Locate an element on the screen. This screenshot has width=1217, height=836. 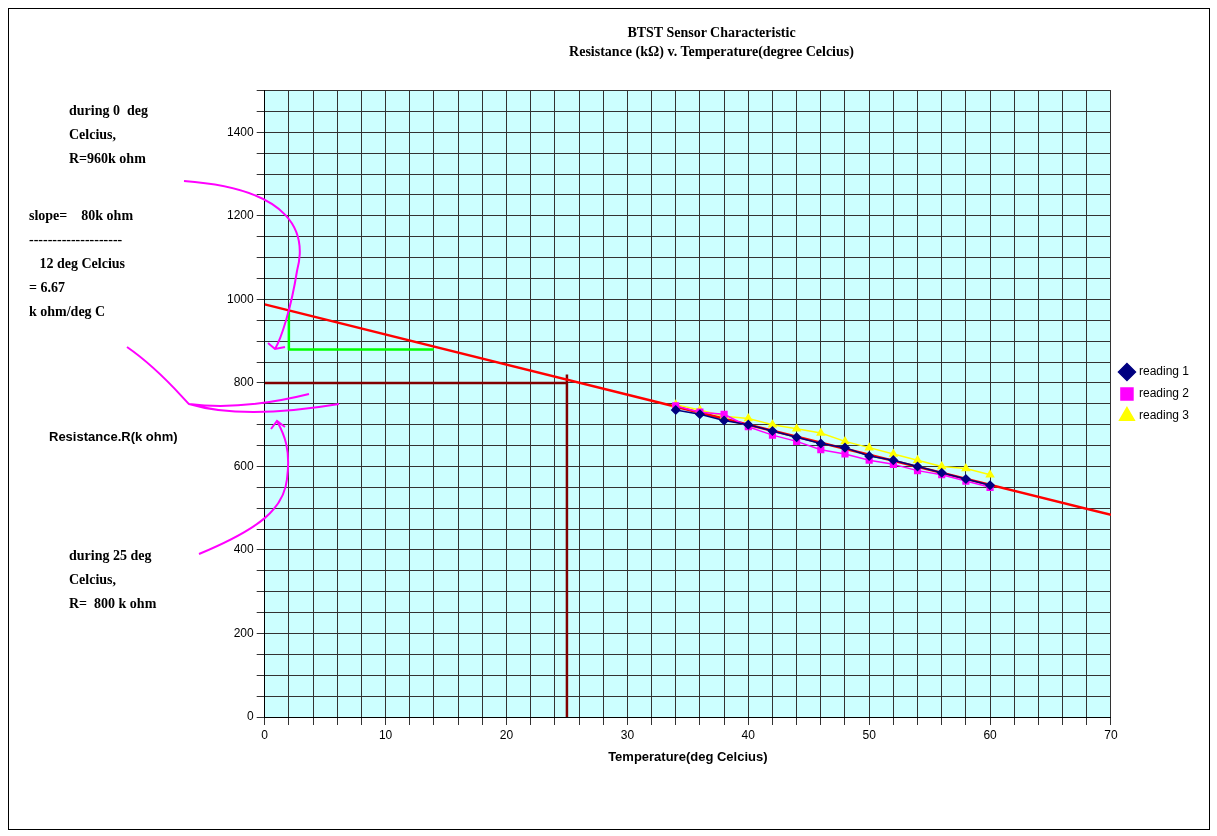
y-tick-label: 600 is located at coordinates (244, 465).